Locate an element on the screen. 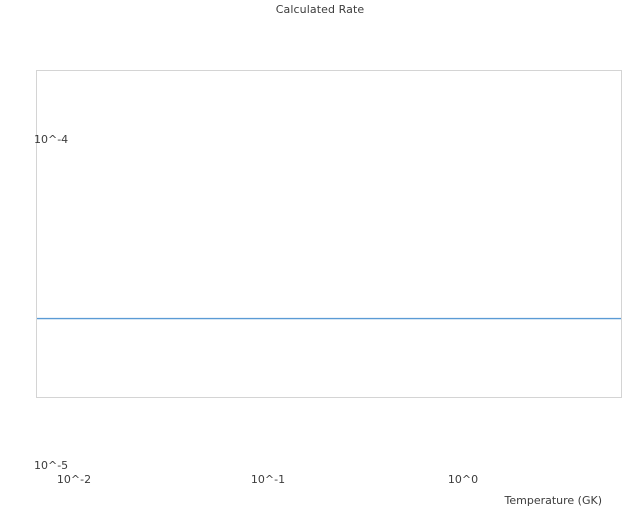 The image size is (640, 507). chart-title: Calculated Rate is located at coordinates (320, 9).